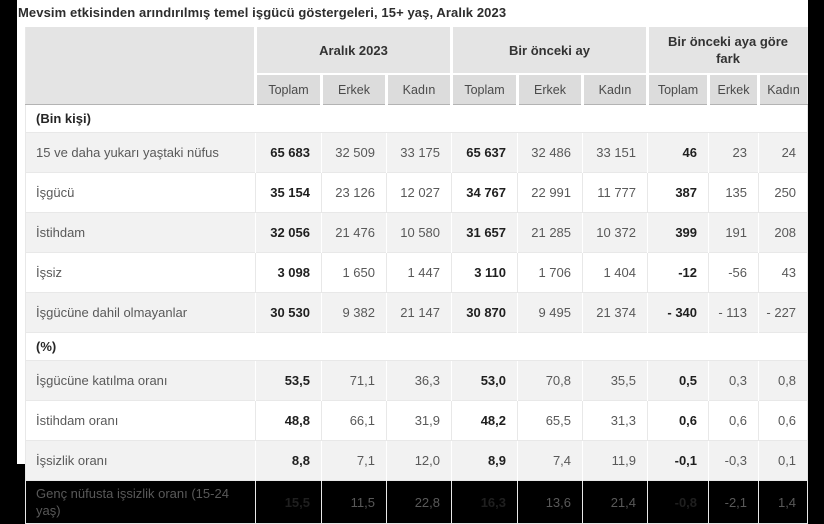 This screenshot has width=824, height=524. Describe the element at coordinates (615, 192) in the screenshot. I see `cell: 11 777` at that location.